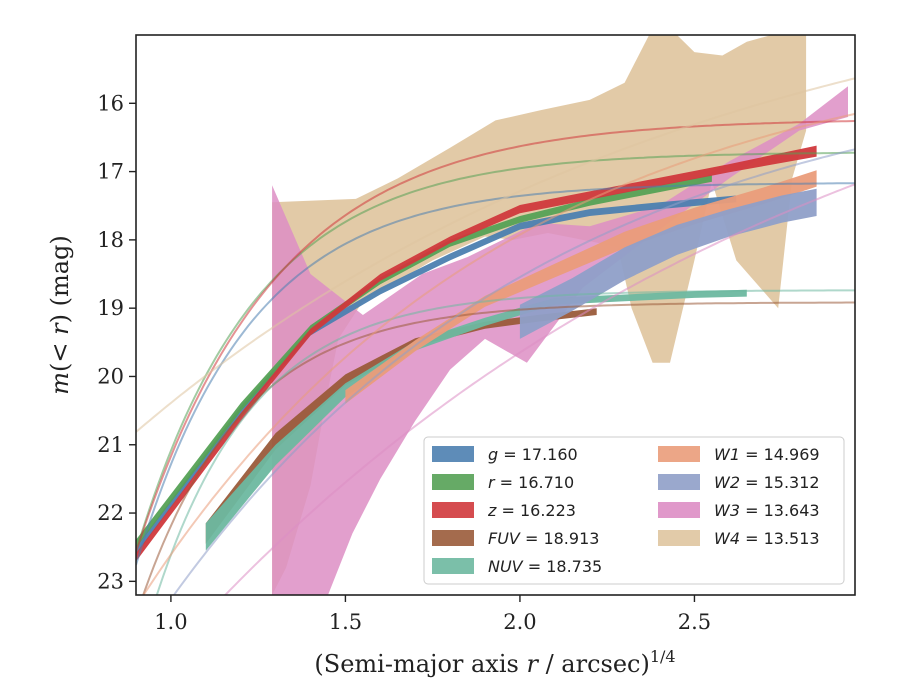  I want to click on x-tick-label: 1.0, so click(170, 622).